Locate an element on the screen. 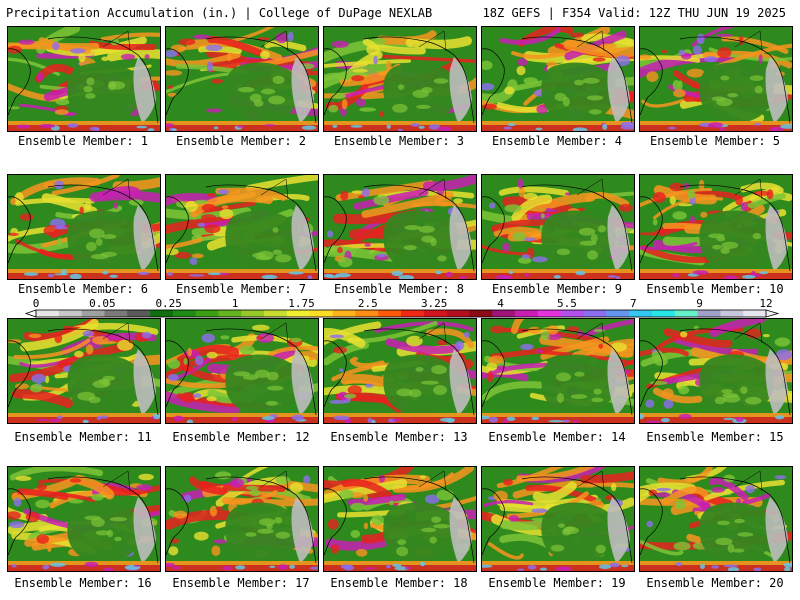 The image size is (800, 600). colorbar-tick-label: 3.25 is located at coordinates (434, 303).